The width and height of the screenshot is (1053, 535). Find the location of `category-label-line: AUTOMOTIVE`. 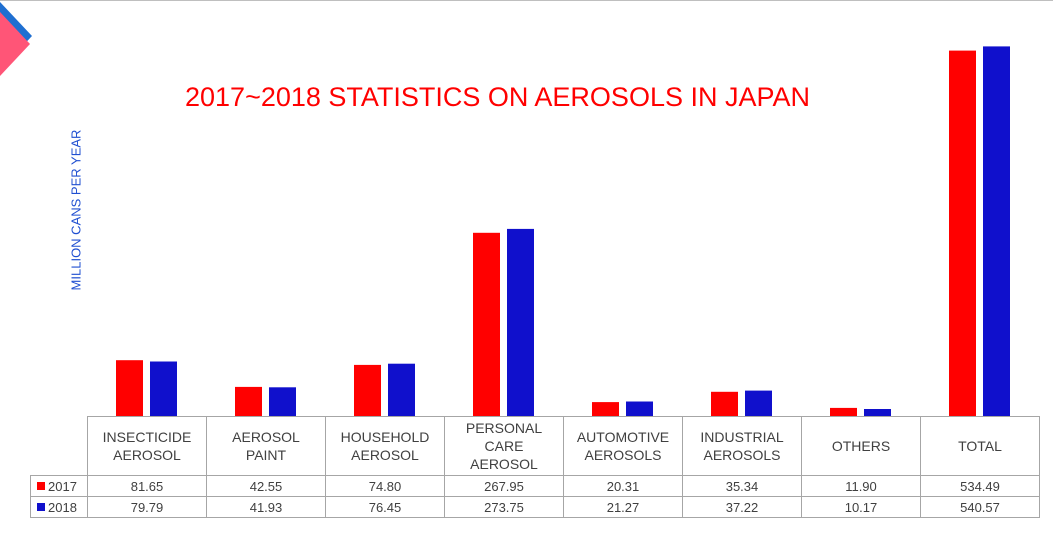

category-label-line: AUTOMOTIVE is located at coordinates (623, 437).